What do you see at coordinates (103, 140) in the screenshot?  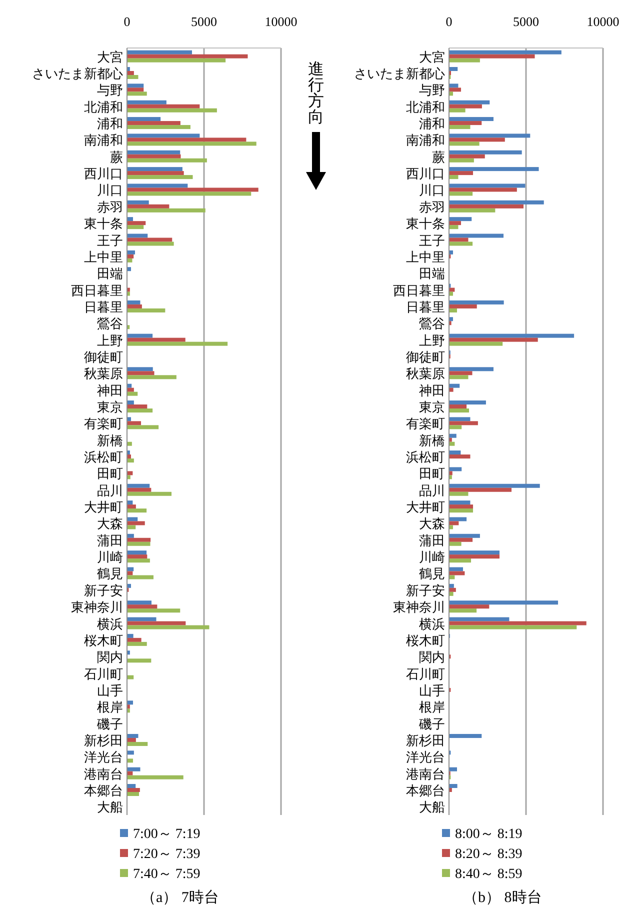 I see `y-tick-label: 南浦和` at bounding box center [103, 140].